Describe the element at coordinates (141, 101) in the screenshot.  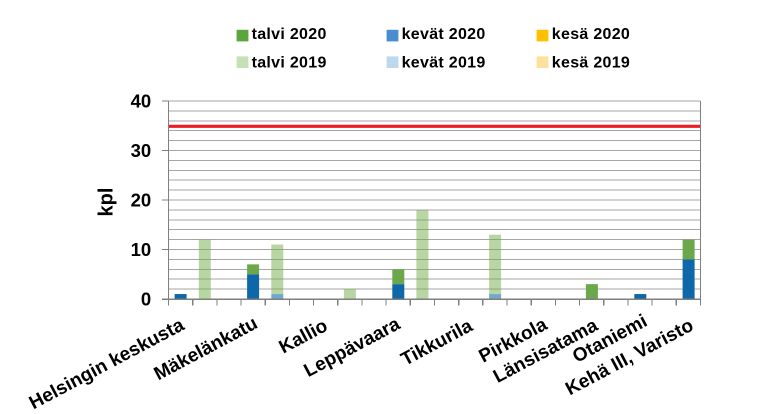
I see `svg-text: 40` at that location.